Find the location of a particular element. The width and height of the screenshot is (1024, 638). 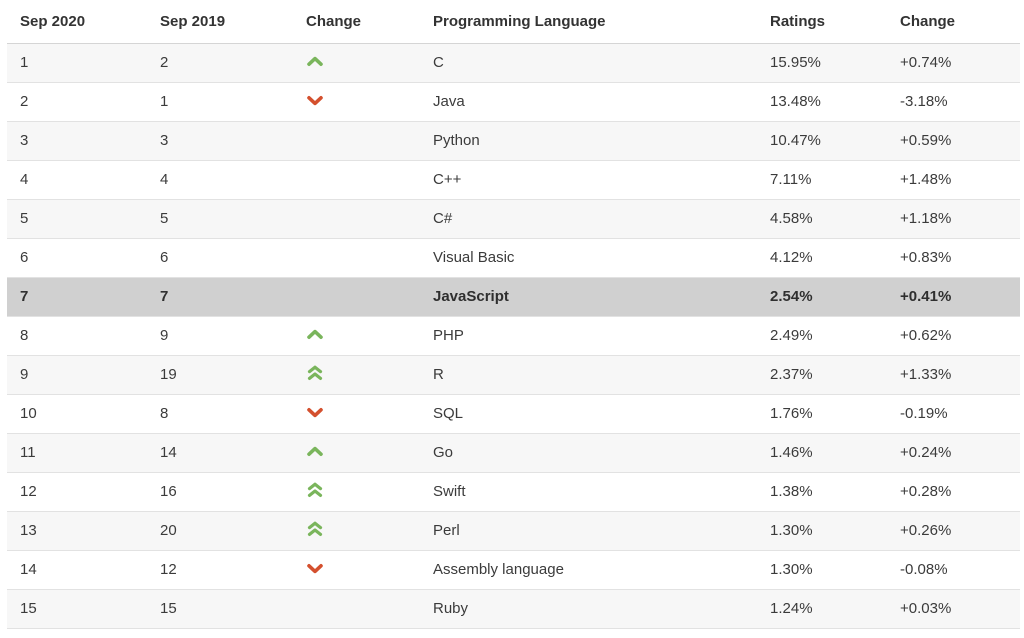

rank-2019-cell: 6 is located at coordinates (220, 258).